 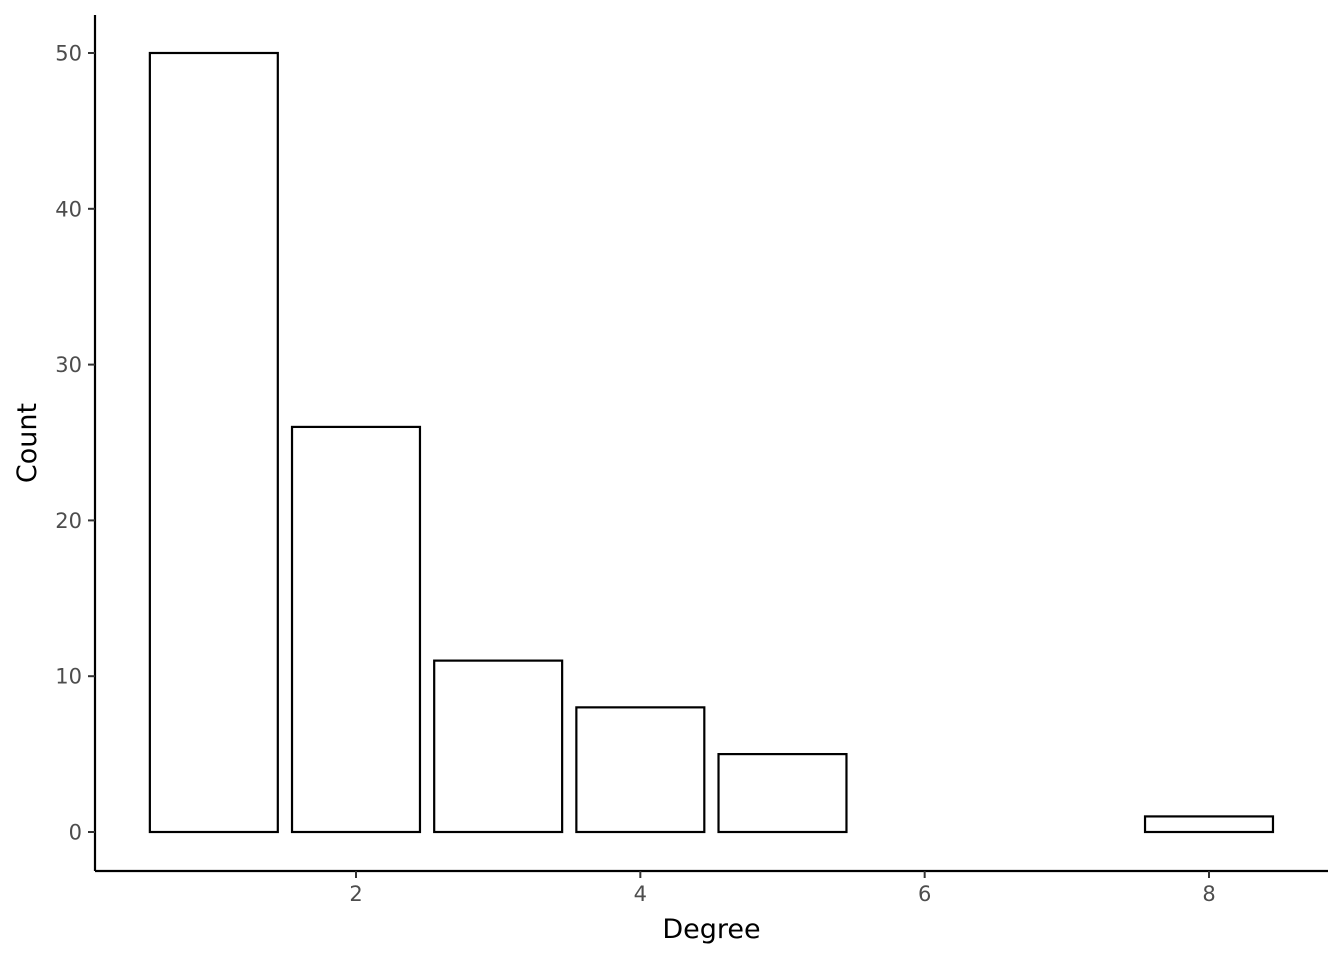 What do you see at coordinates (68, 521) in the screenshot?
I see `y-tick-label-20: 20` at bounding box center [68, 521].